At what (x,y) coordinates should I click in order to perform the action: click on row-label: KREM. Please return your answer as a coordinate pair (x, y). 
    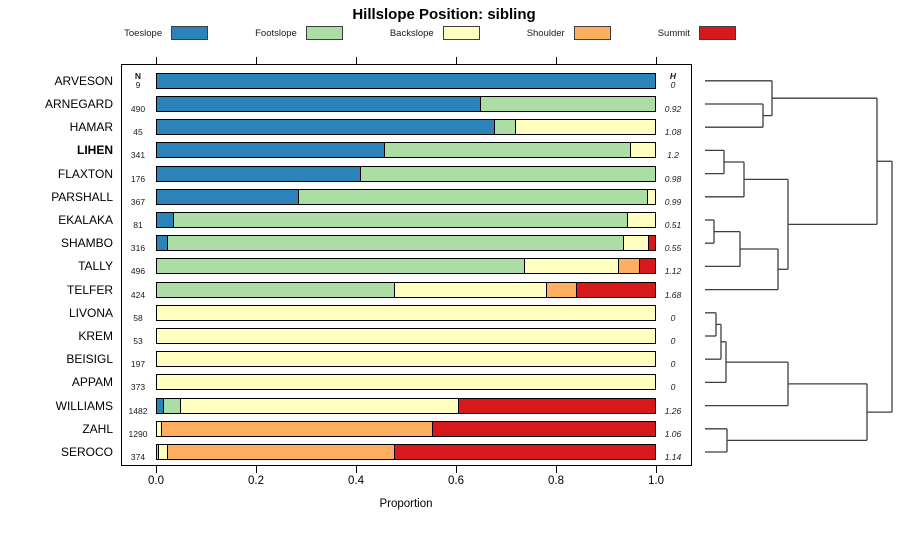
    Looking at the image, I should click on (95, 336).